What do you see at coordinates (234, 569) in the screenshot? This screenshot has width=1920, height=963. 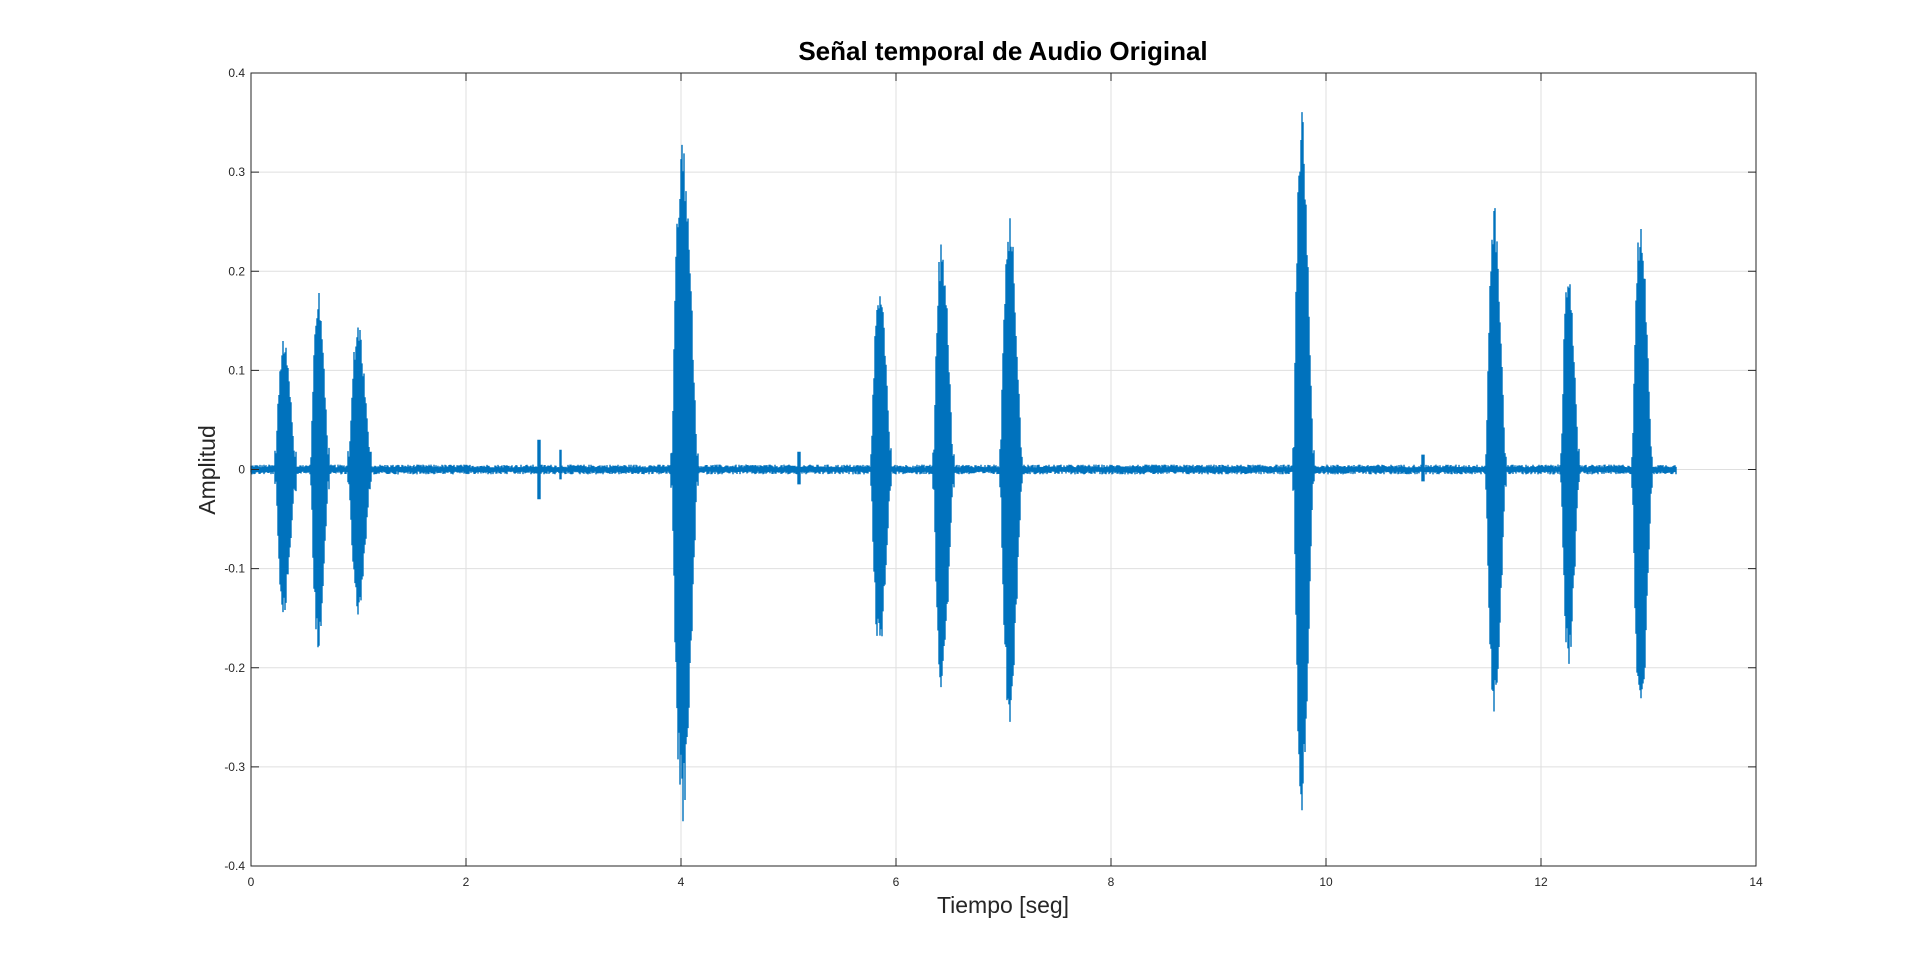 I see `y-tick-label: -0.1` at bounding box center [234, 569].